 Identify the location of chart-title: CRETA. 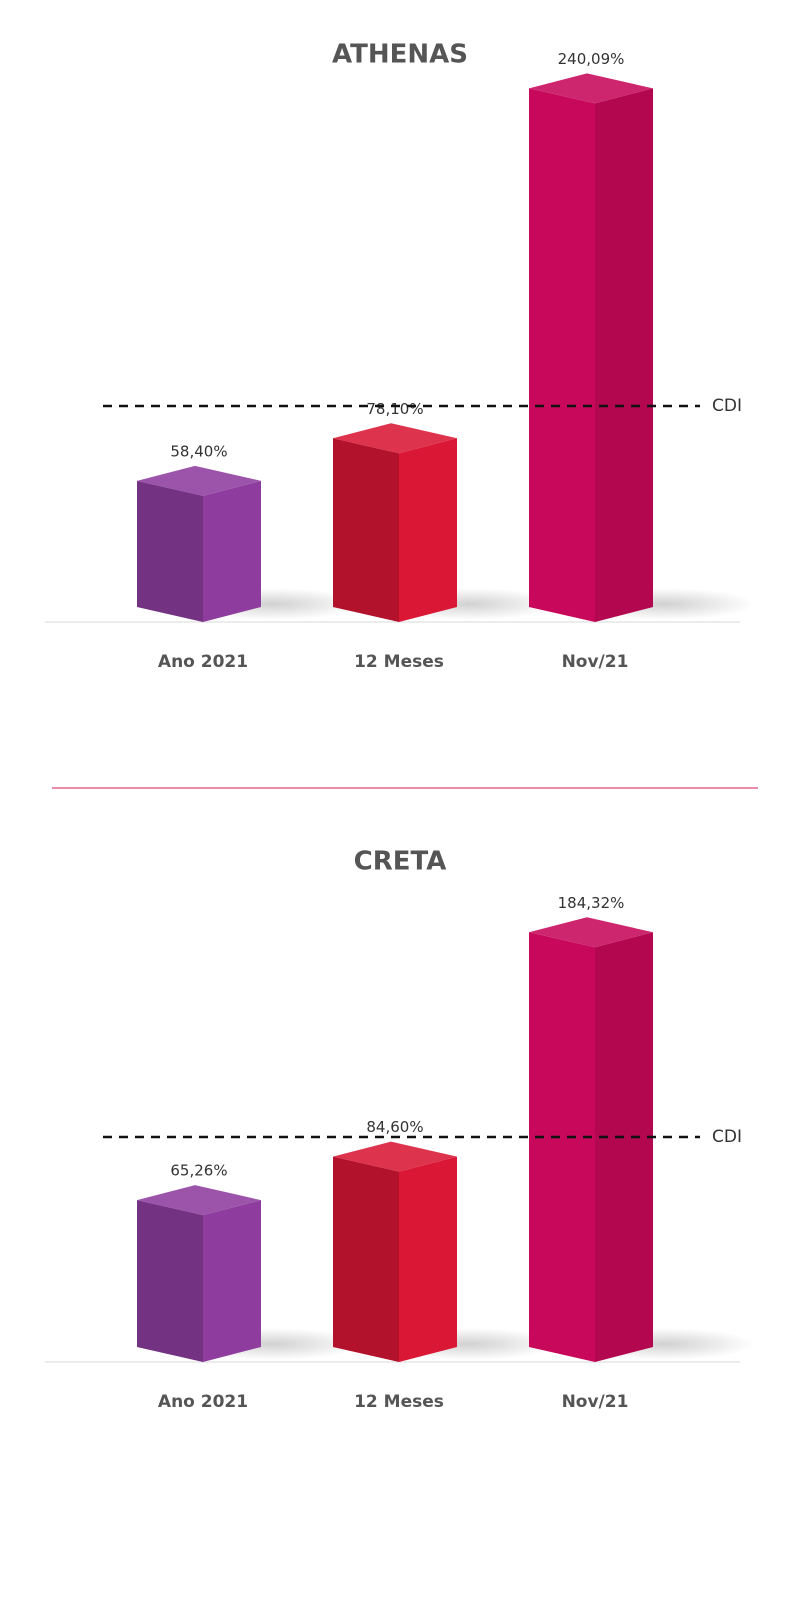
(400, 862).